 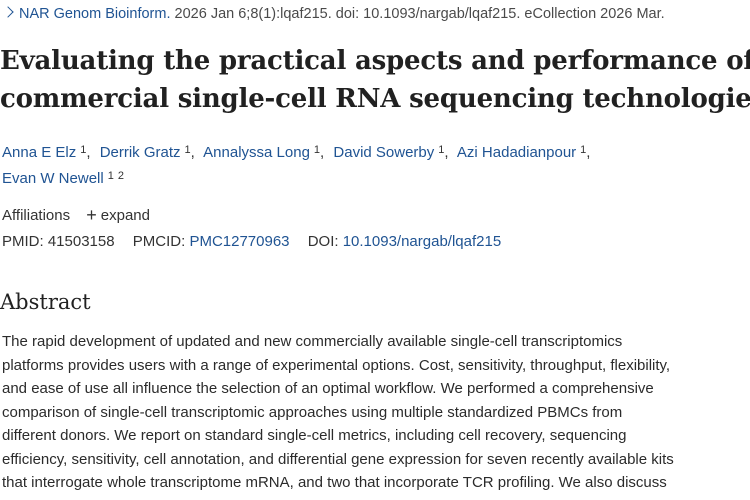 I want to click on author-item: Evan W Newell 1 2, so click(x=63, y=178).